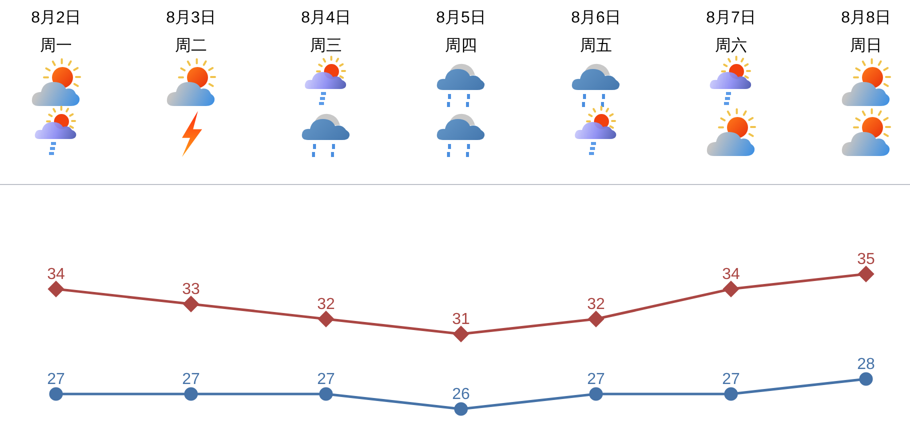 The image size is (910, 430). I want to click on x-tick-label: 8月4日周三, so click(326, 31).